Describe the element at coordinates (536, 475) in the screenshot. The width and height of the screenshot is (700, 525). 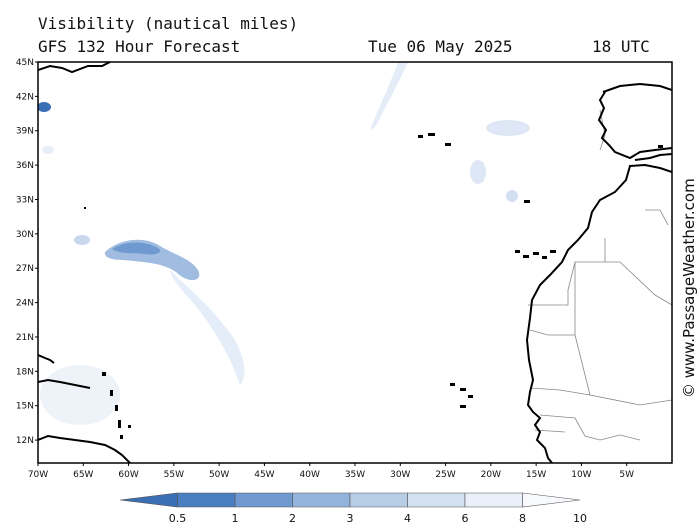
I see `lon-tick-label: 15W` at that location.